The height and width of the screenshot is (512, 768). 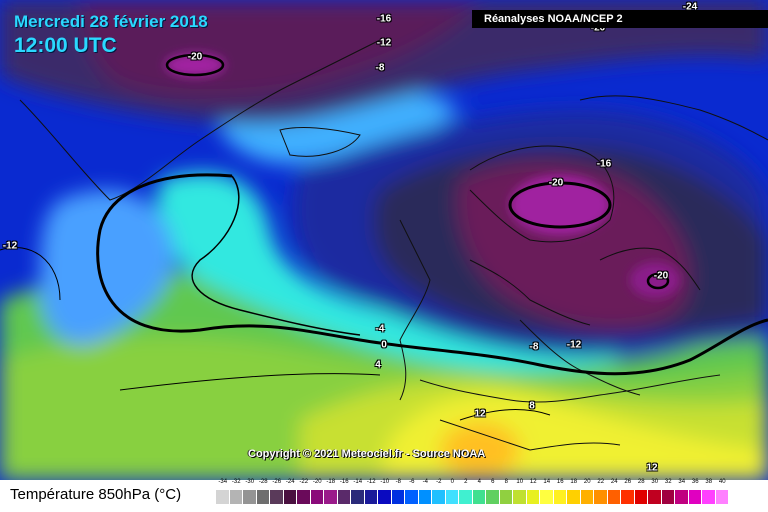 What do you see at coordinates (505, 415) in the screenshot?
I see `isotherm-plus8` at bounding box center [505, 415].